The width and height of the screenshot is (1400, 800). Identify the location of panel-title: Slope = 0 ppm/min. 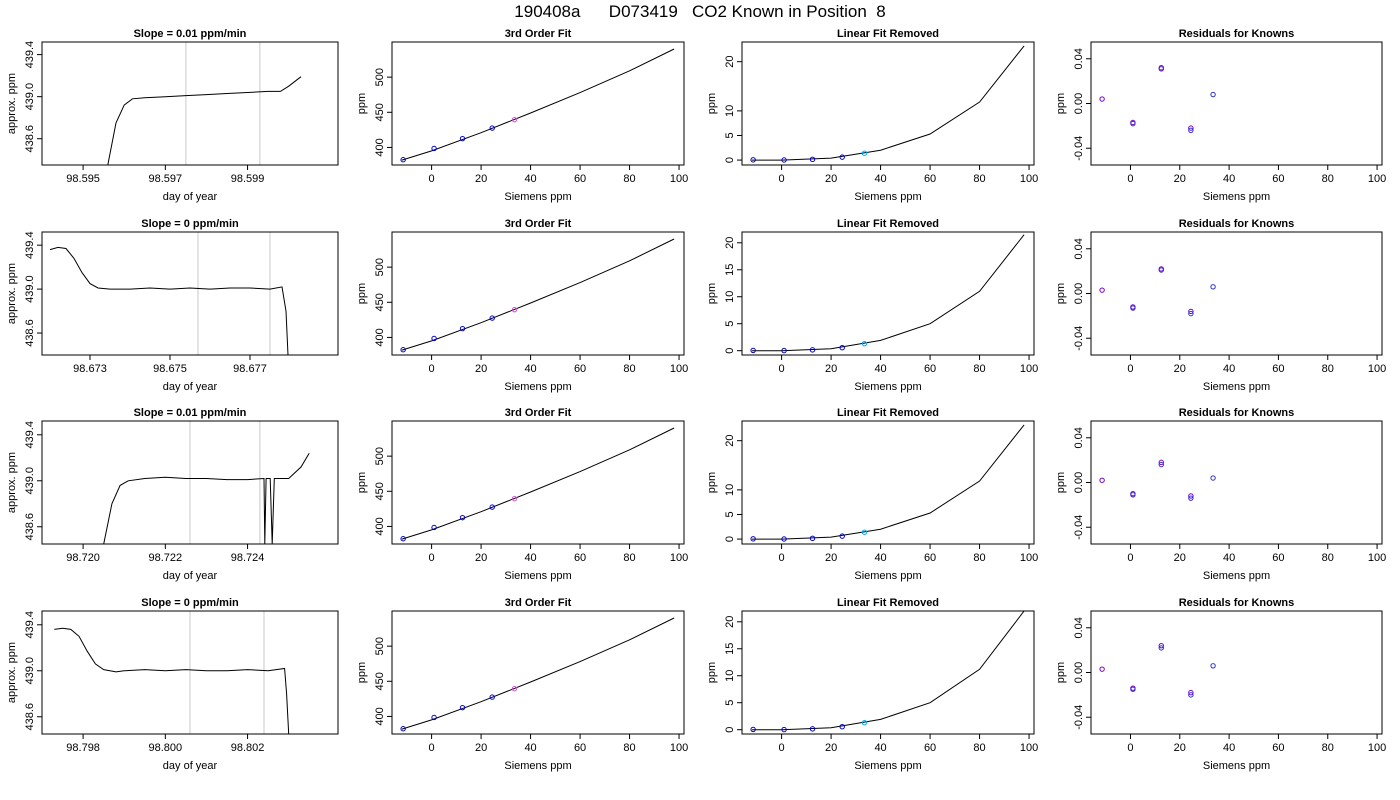
(190, 224).